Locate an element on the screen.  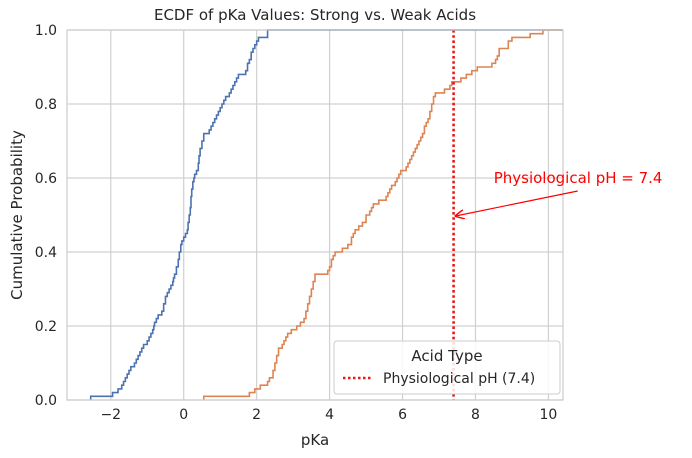
y-tick-label: 0.2 is located at coordinates (46, 327).